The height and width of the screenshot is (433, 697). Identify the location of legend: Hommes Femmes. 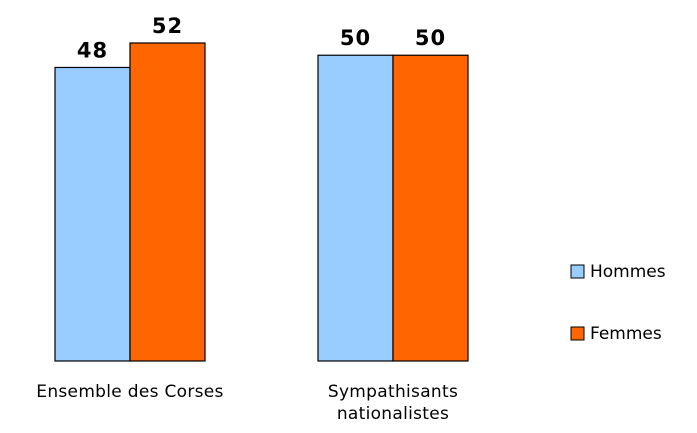
(618, 303).